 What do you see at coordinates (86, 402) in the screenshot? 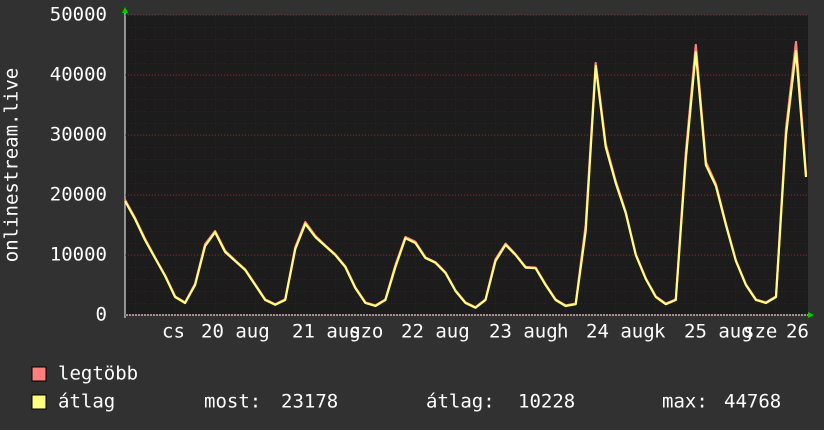
I see `legend-label: átlag` at bounding box center [86, 402].